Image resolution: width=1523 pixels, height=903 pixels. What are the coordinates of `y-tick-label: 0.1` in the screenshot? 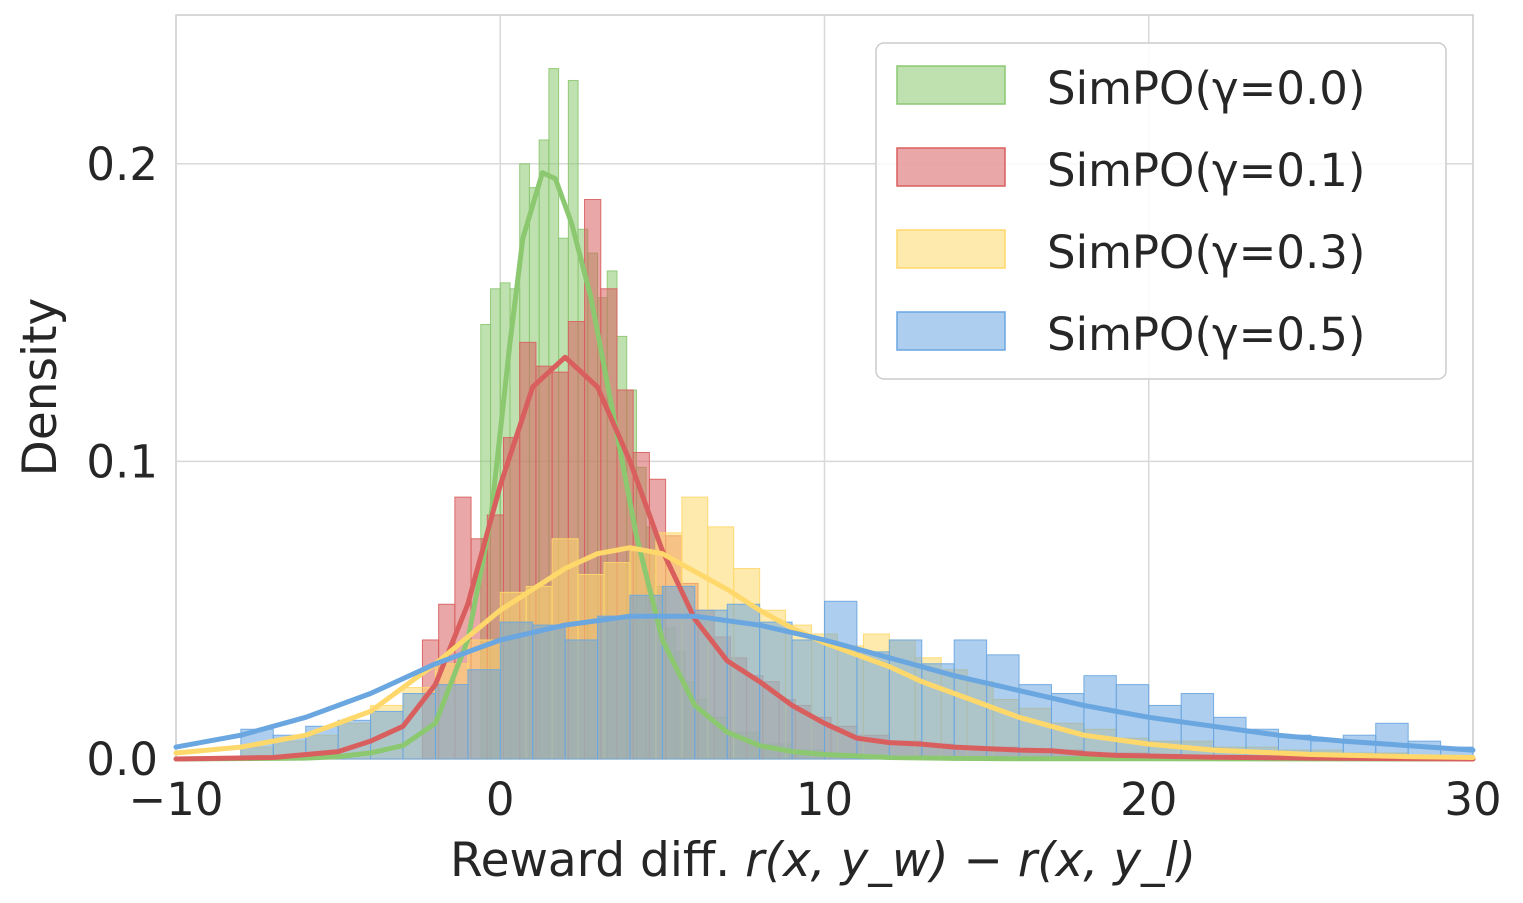 It's located at (122, 461).